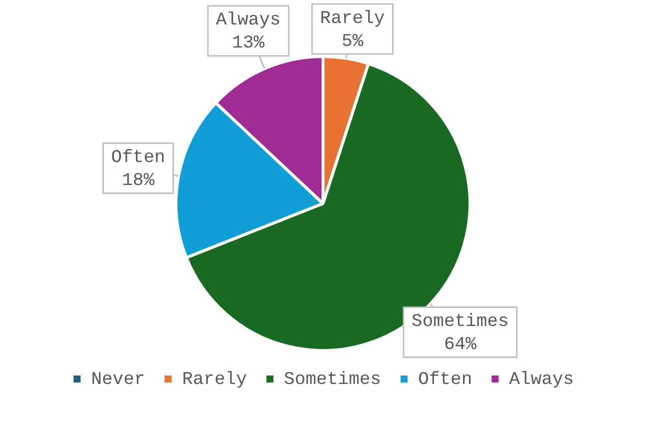 The height and width of the screenshot is (438, 646). Describe the element at coordinates (460, 322) in the screenshot. I see `slice-label: Sometimes` at that location.